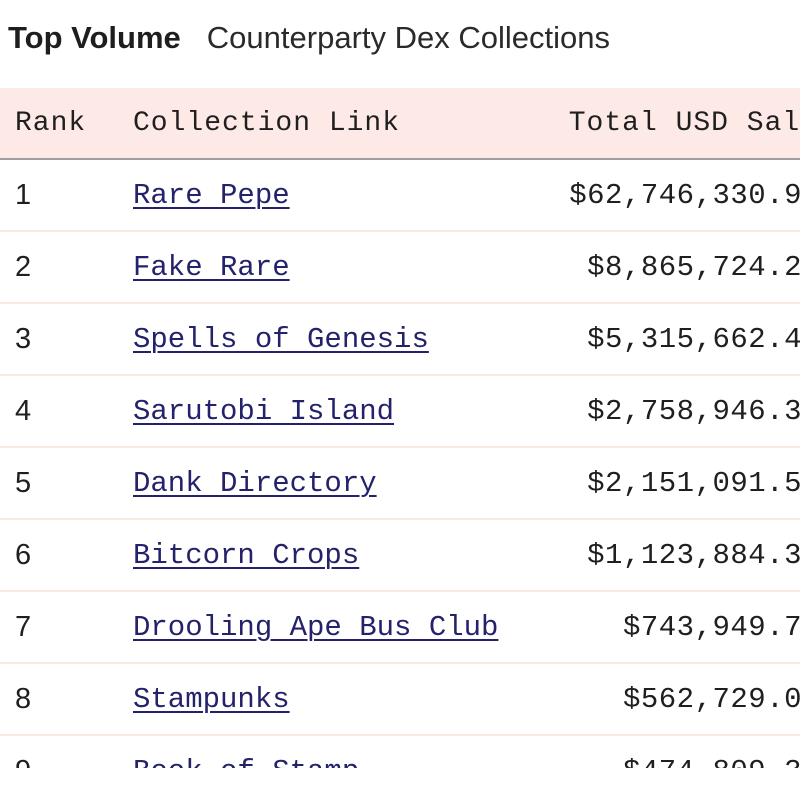 Image resolution: width=800 pixels, height=795 pixels. I want to click on table-row: 5 Dank Directory $2,151,091.5, so click(400, 484).